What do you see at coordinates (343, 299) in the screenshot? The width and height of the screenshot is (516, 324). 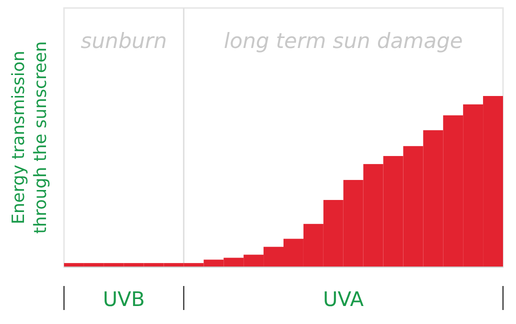 I see `text: UVA` at bounding box center [343, 299].